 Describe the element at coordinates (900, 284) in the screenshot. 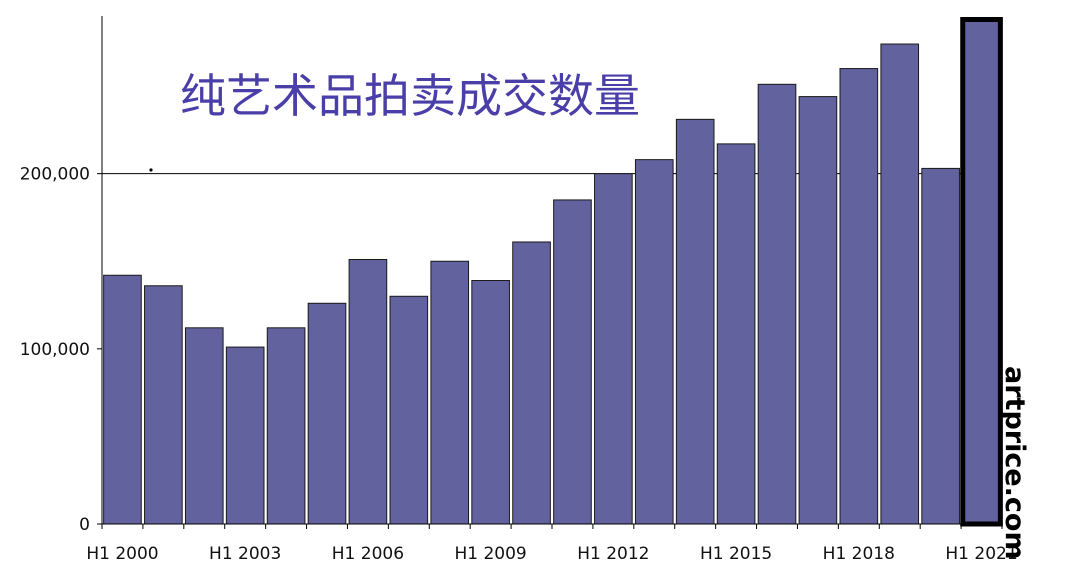

I see `bar-h1-2019` at that location.